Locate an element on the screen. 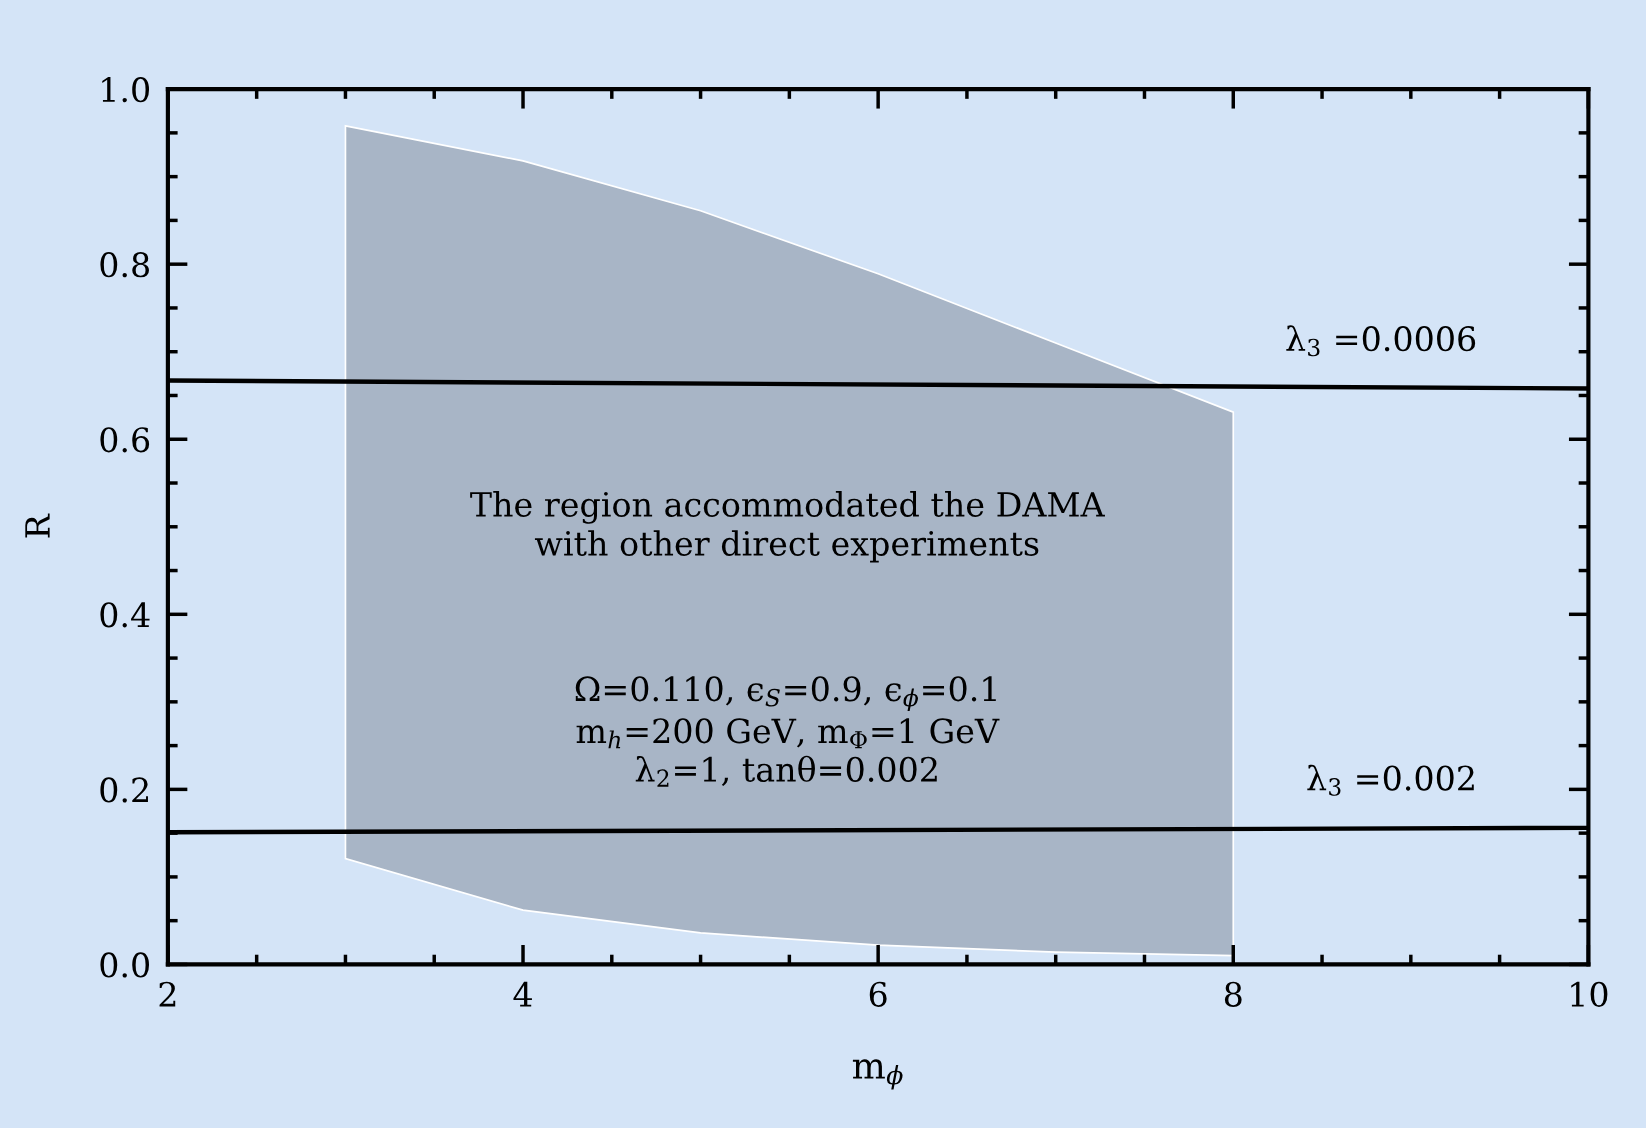  y-tick-label: 0.4 is located at coordinates (125, 615).